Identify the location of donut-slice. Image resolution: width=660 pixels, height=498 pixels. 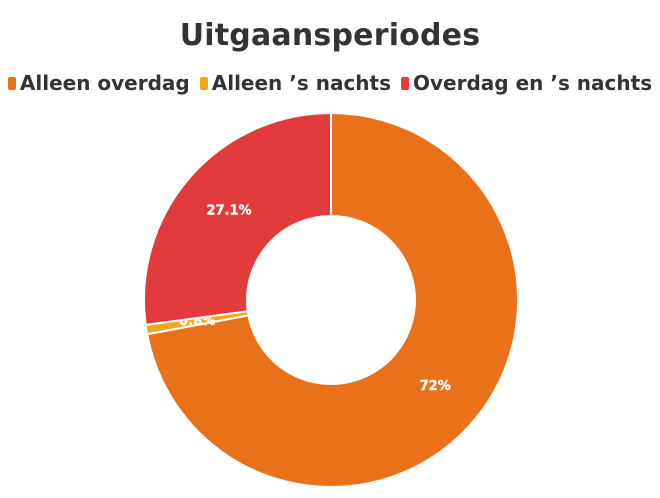
(237, 219).